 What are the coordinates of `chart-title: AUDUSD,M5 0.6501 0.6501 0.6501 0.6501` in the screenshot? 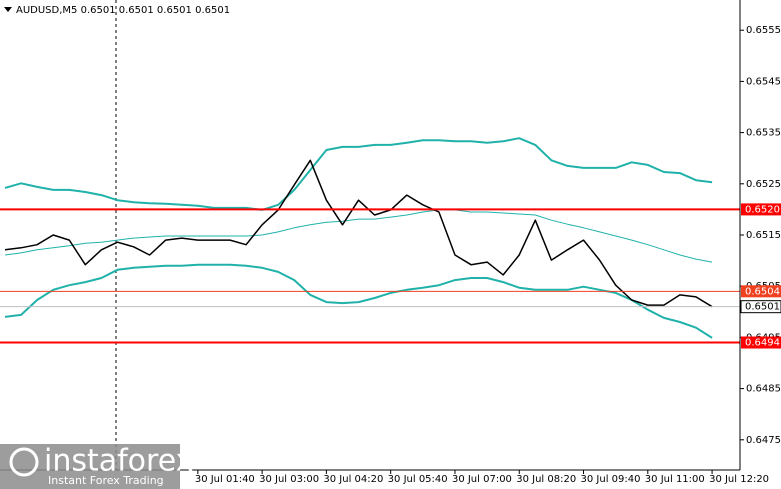 It's located at (123, 10).